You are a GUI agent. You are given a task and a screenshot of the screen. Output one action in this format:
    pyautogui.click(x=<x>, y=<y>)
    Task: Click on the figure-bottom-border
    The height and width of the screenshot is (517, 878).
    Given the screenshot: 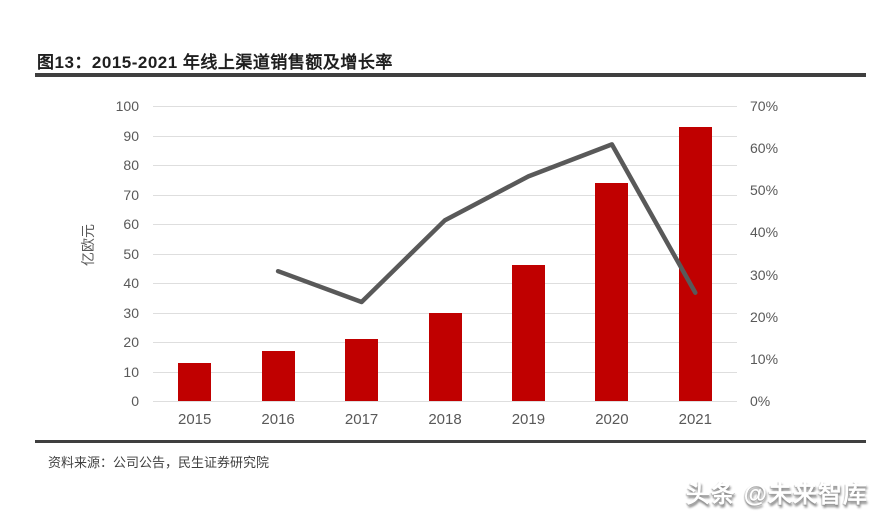 What is the action you would take?
    pyautogui.click(x=450, y=441)
    